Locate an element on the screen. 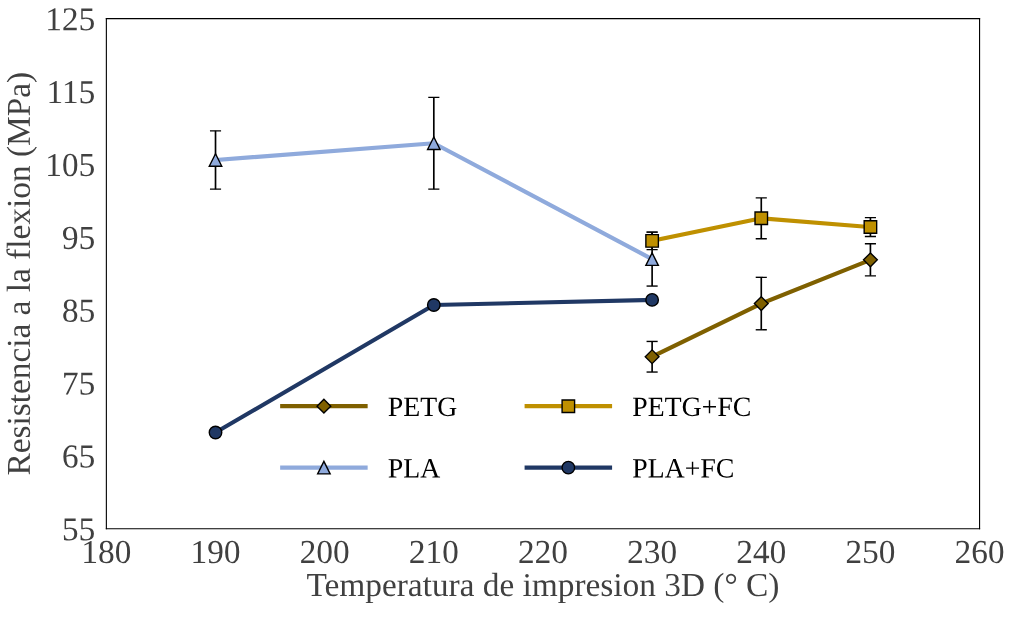 The width and height of the screenshot is (1013, 622). x-axis-title: Temperatura de impresion 3D (° C) is located at coordinates (542, 588).